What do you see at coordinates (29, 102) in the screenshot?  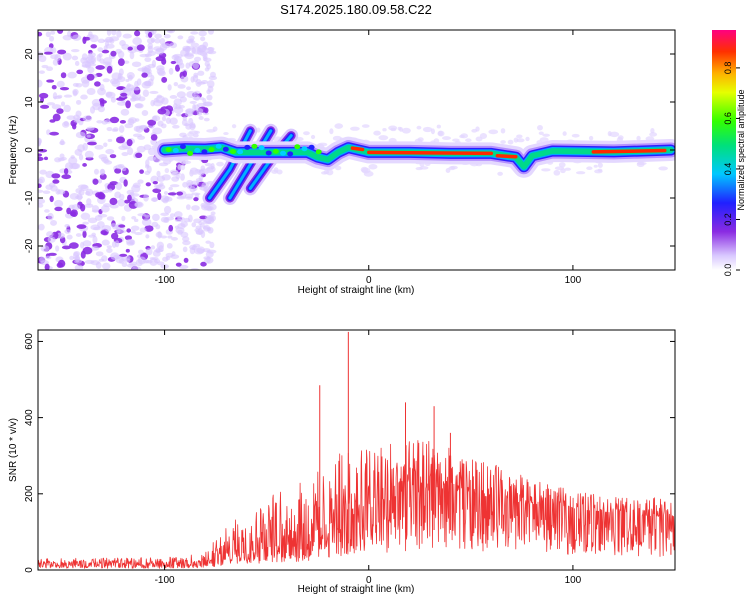 I see `heatmap-y-tick-label: 10` at bounding box center [29, 102].